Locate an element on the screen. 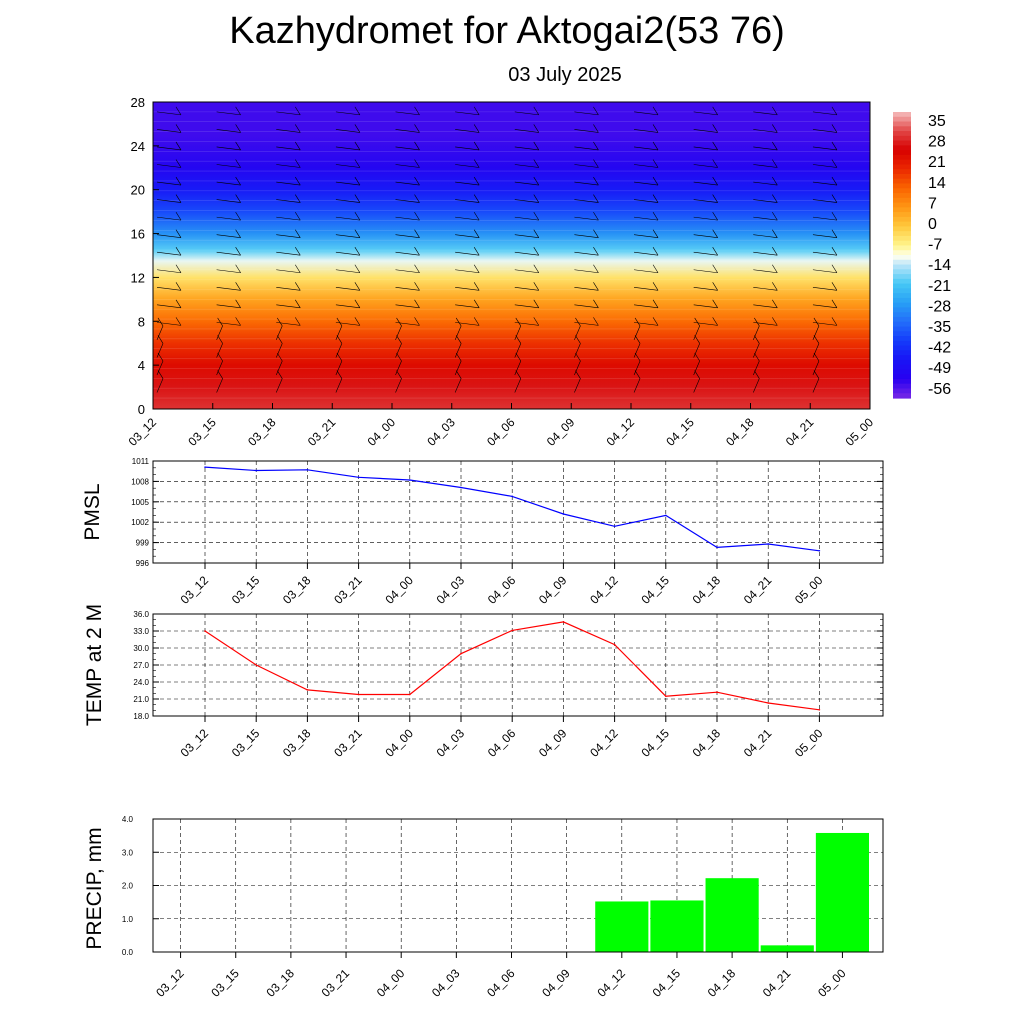 The width and height of the screenshot is (1024, 1024). x-tick-label: 04_06 is located at coordinates (502, 743).